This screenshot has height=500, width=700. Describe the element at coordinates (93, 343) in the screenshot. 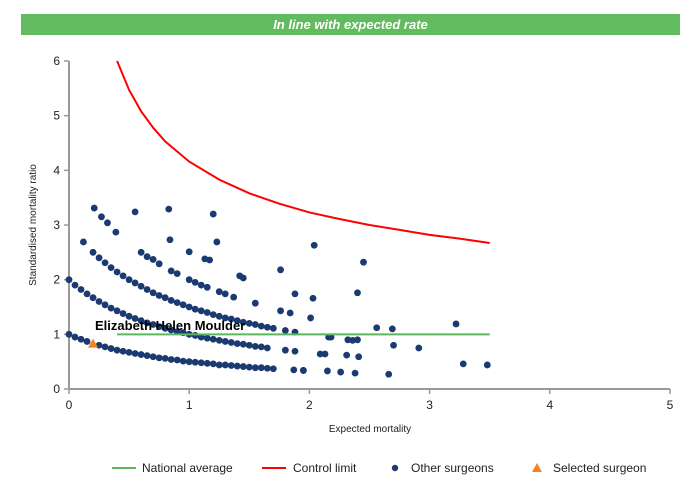

I see `selected-surgeon-point` at that location.